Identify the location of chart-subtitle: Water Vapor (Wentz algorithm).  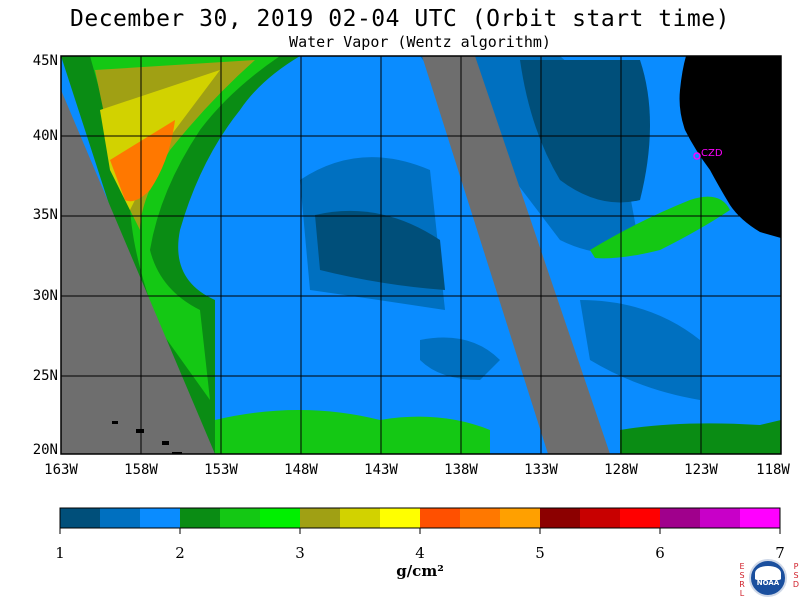
(420, 42).